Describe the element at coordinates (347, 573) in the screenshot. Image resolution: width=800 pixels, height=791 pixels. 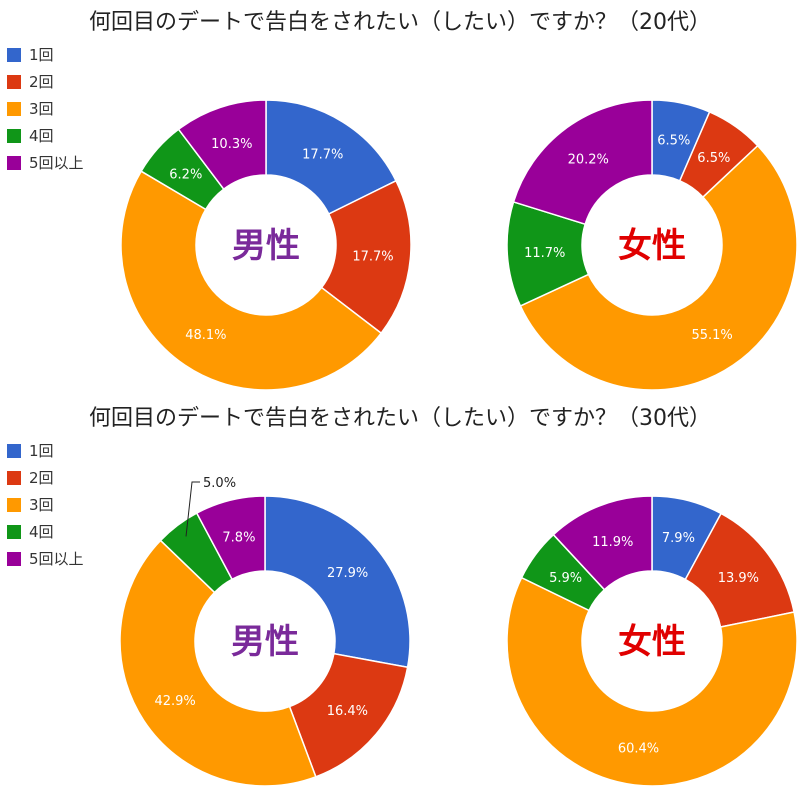
I see `data-label-slice-1-male: 27.9%` at that location.